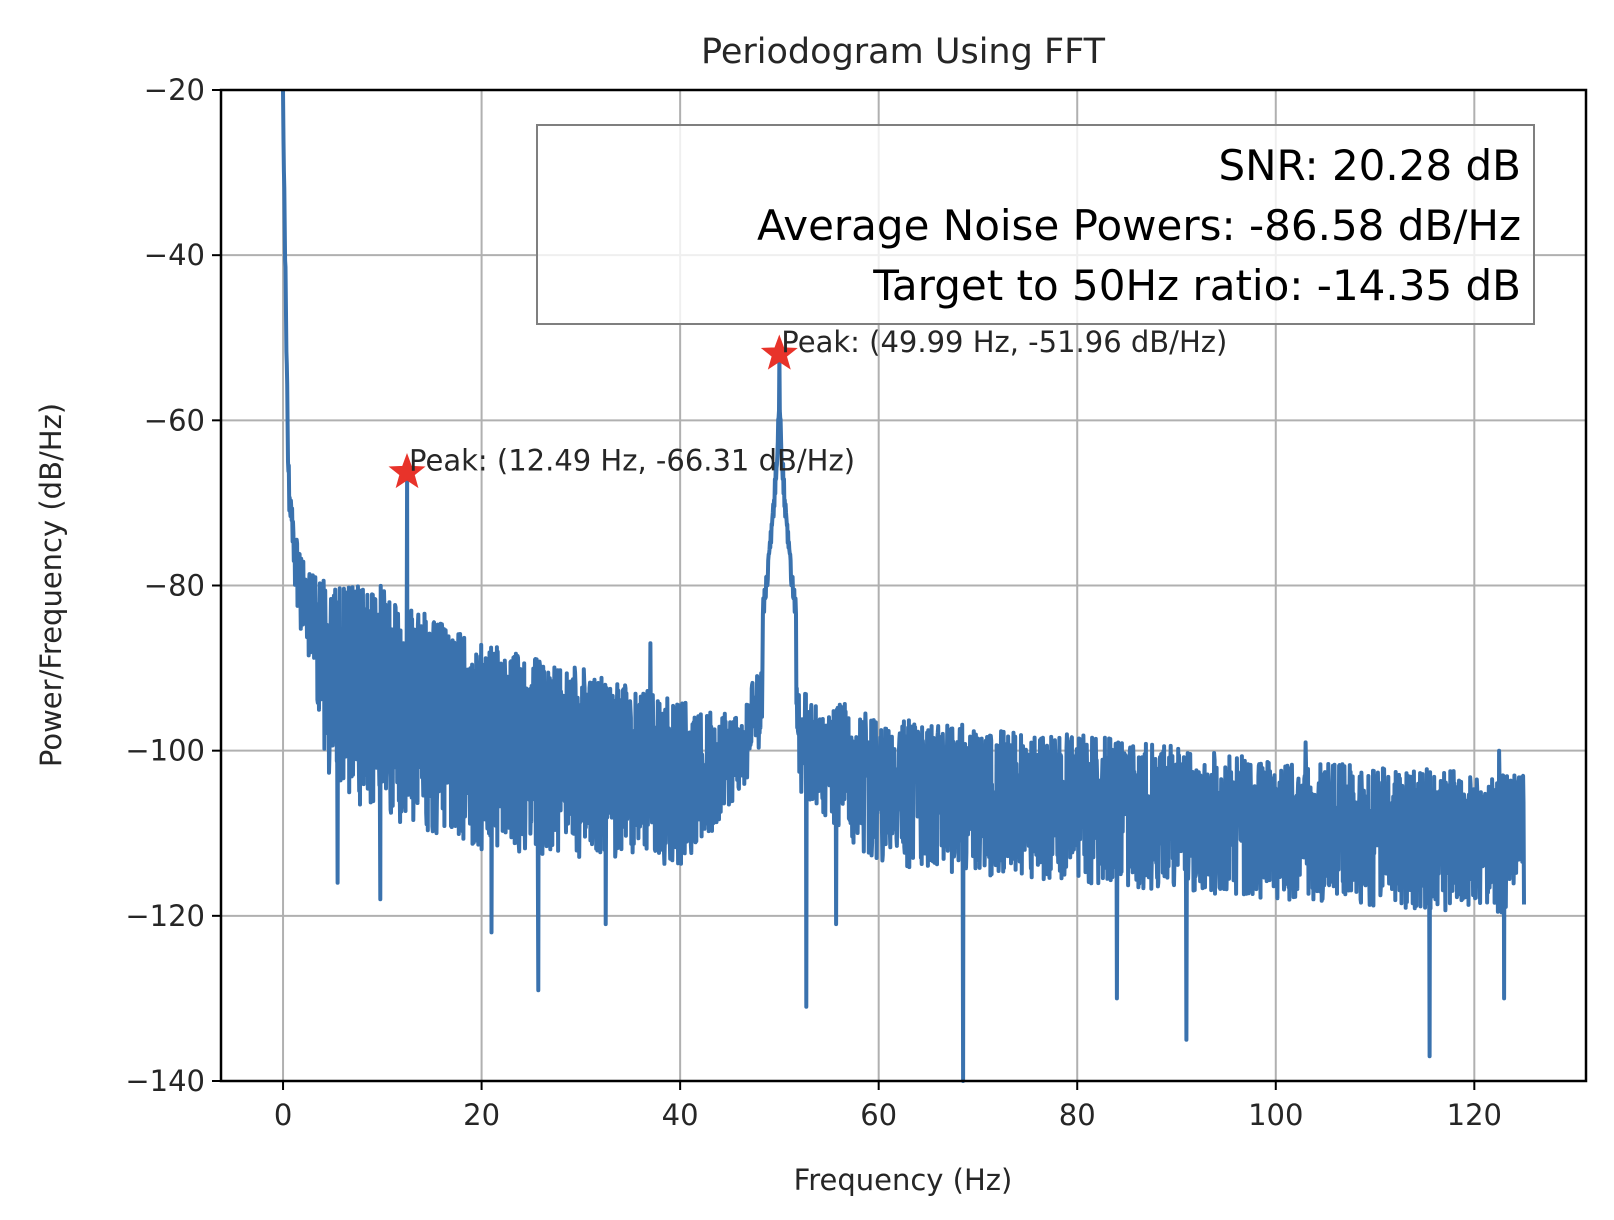 The image size is (1614, 1220). What do you see at coordinates (1474, 1115) in the screenshot?
I see `x-tick-label: 120` at bounding box center [1474, 1115].